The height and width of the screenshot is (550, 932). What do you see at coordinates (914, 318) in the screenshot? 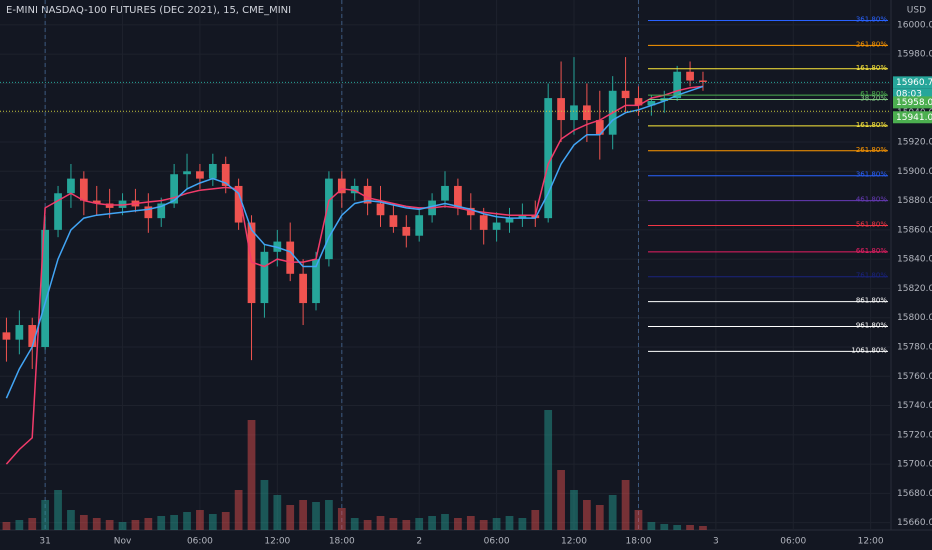
I see `y-tick-label: 15800.00` at bounding box center [914, 318].